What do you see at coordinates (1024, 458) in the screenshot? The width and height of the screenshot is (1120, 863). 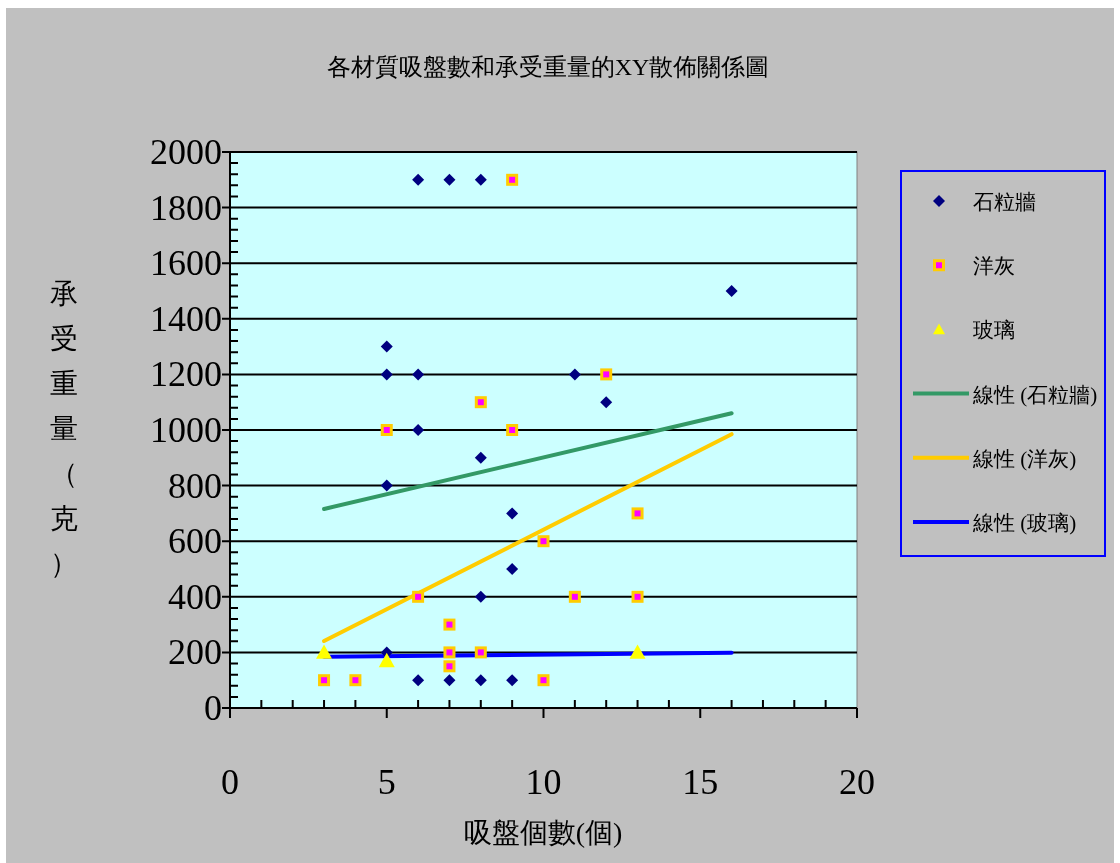 I see `legend-label: 線性 (洋灰)` at bounding box center [1024, 458].